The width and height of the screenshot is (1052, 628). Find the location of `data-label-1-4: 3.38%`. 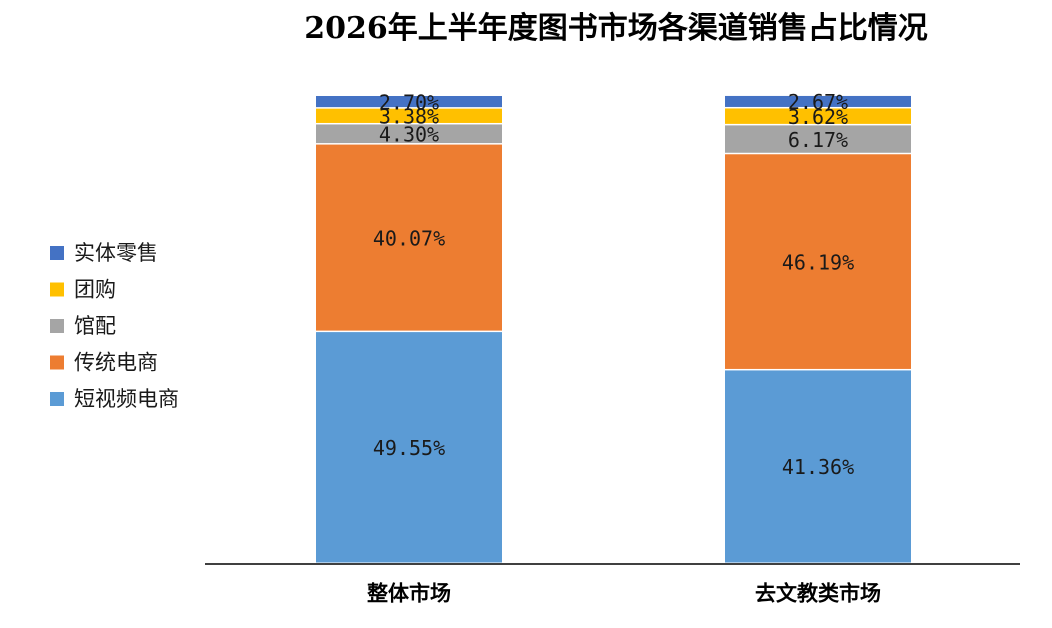

data-label-1-4: 3.38% is located at coordinates (409, 117).